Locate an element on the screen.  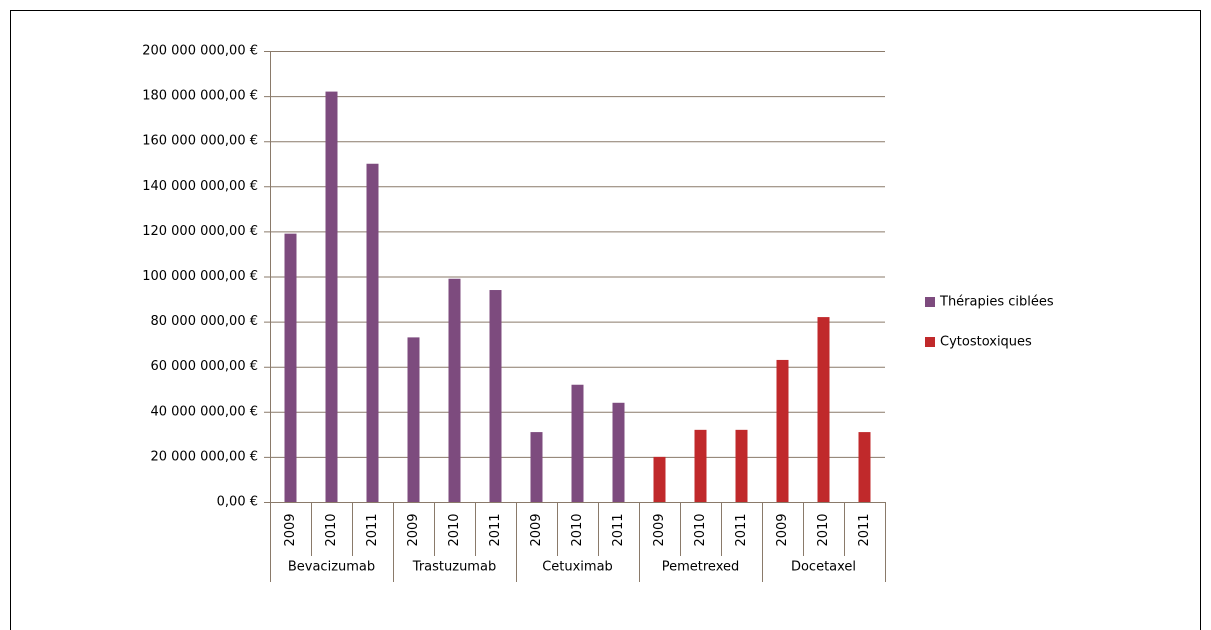
y-tick-label: 160 000 000,00 € is located at coordinates (200, 141).